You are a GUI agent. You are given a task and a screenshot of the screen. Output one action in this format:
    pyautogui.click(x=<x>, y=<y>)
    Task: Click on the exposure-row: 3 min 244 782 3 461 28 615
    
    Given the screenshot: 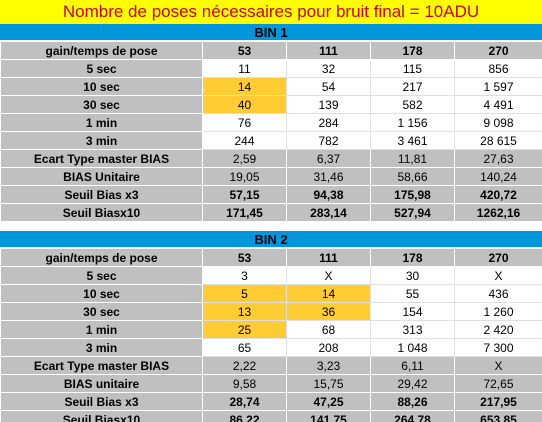 What is the action you would take?
    pyautogui.click(x=271, y=140)
    